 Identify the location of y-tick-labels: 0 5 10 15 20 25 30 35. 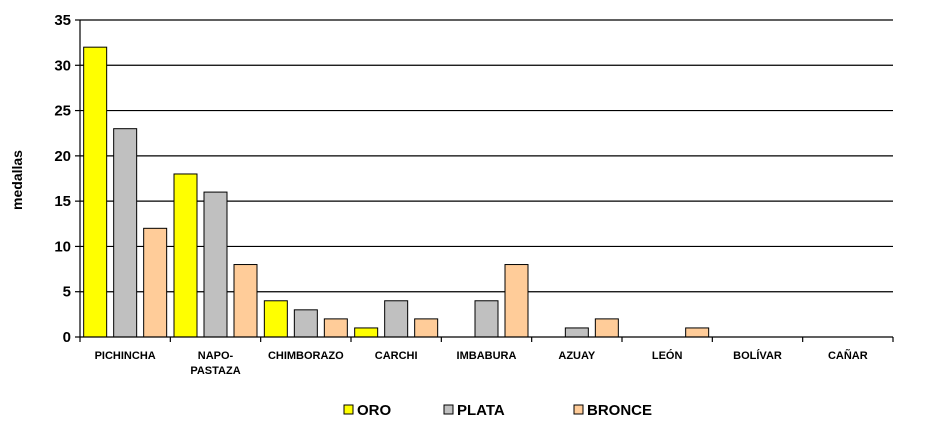
(62, 179).